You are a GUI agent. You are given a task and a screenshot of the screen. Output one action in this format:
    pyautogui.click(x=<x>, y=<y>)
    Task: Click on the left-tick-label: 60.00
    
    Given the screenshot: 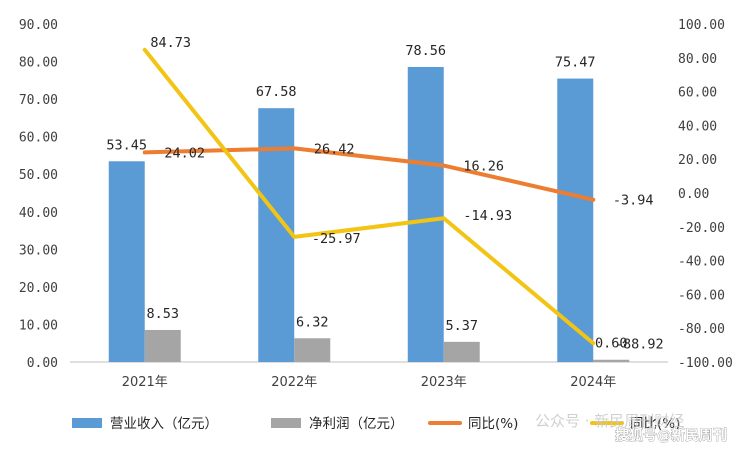 What is the action you would take?
    pyautogui.click(x=38, y=138)
    